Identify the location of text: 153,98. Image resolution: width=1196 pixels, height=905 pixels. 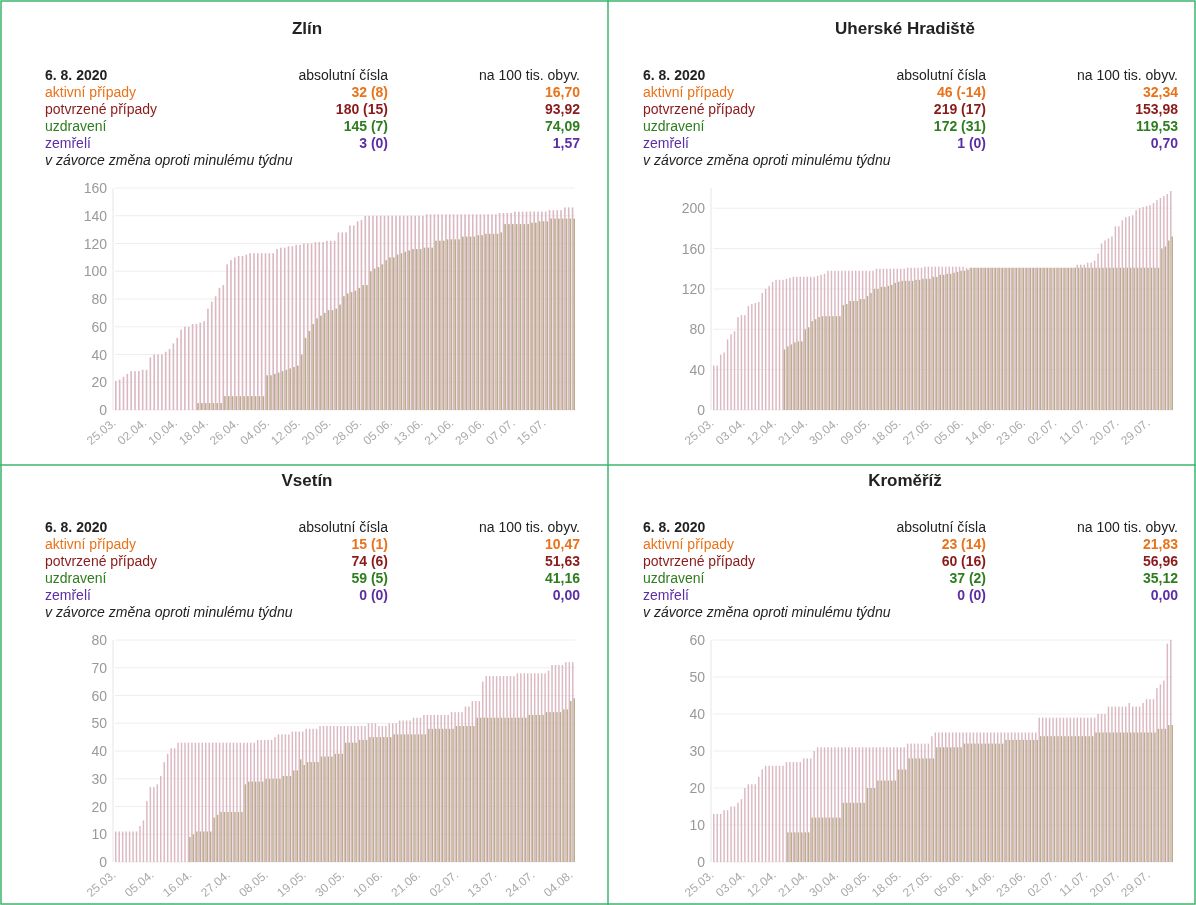
(1157, 109).